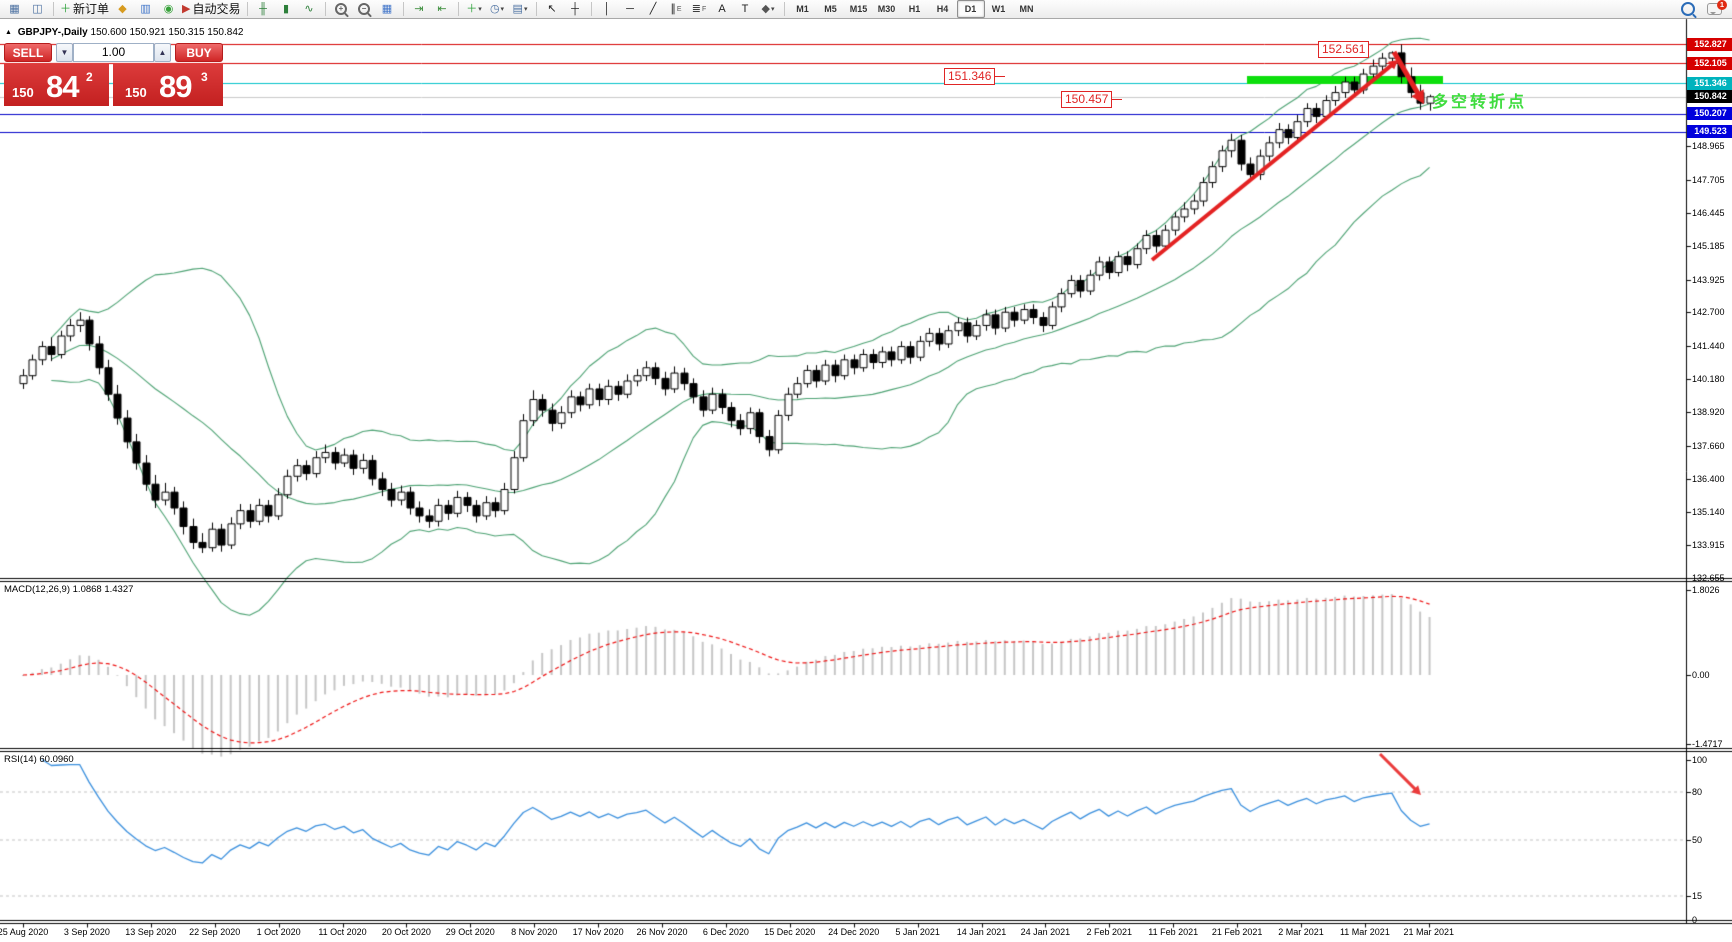 The height and width of the screenshot is (942, 1732). What do you see at coordinates (278, 932) in the screenshot?
I see `date-tick-label: 1 Oct 2020` at bounding box center [278, 932].